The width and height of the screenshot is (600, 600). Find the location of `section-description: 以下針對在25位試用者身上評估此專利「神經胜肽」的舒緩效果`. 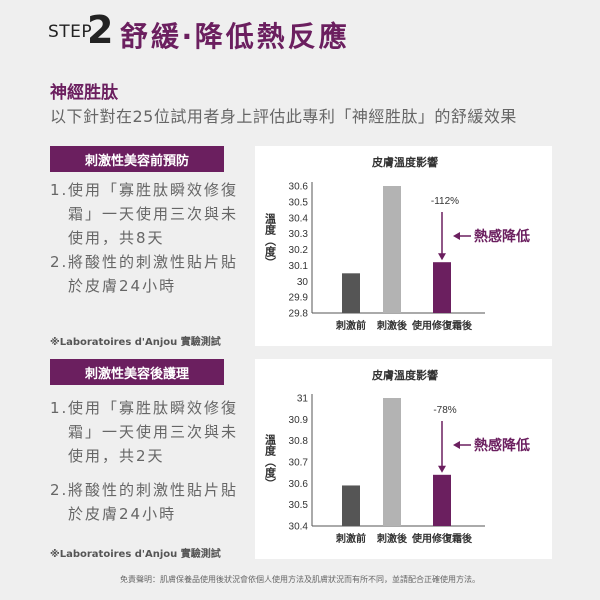

section-description: 以下針對在25位試用者身上評估此專利「神經胜肽」的舒緩效果 is located at coordinates (283, 116).